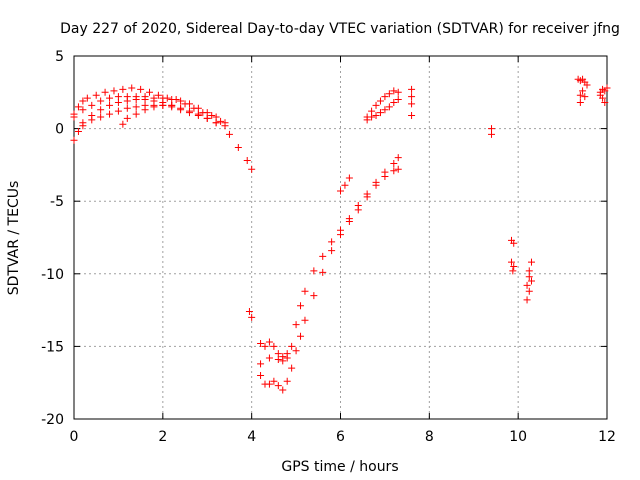  What do you see at coordinates (429, 437) in the screenshot?
I see `x-tick-label: 8` at bounding box center [429, 437].